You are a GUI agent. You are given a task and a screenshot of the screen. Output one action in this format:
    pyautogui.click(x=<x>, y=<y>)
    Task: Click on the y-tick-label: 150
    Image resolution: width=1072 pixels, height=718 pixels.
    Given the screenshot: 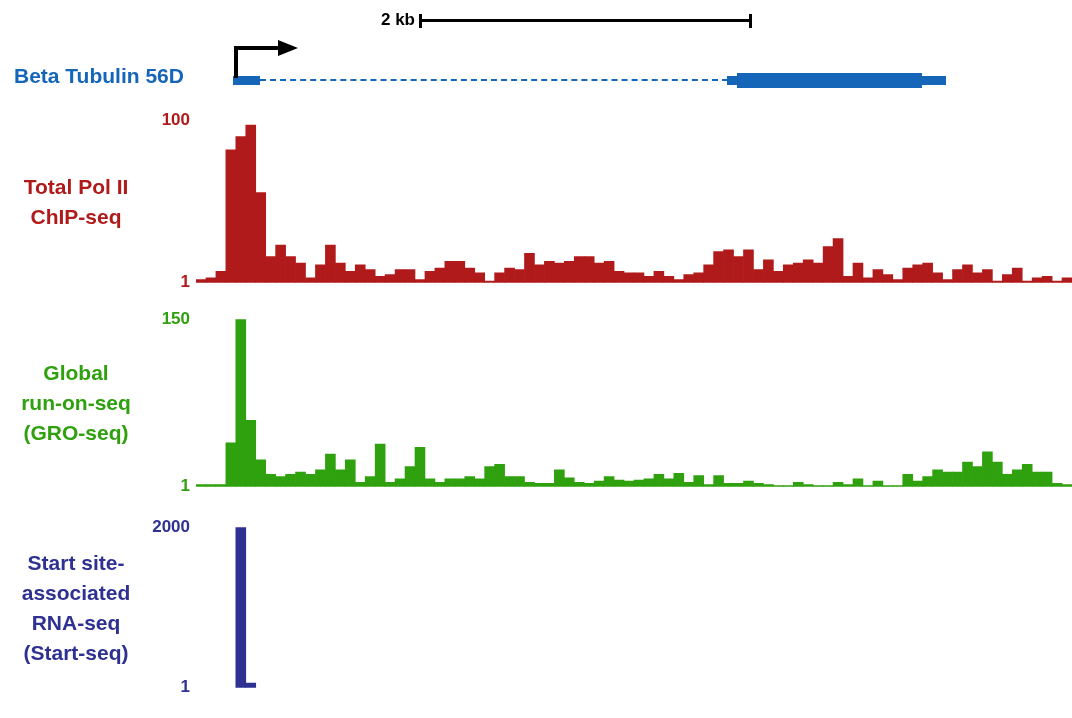 What is the action you would take?
    pyautogui.click(x=175, y=318)
    